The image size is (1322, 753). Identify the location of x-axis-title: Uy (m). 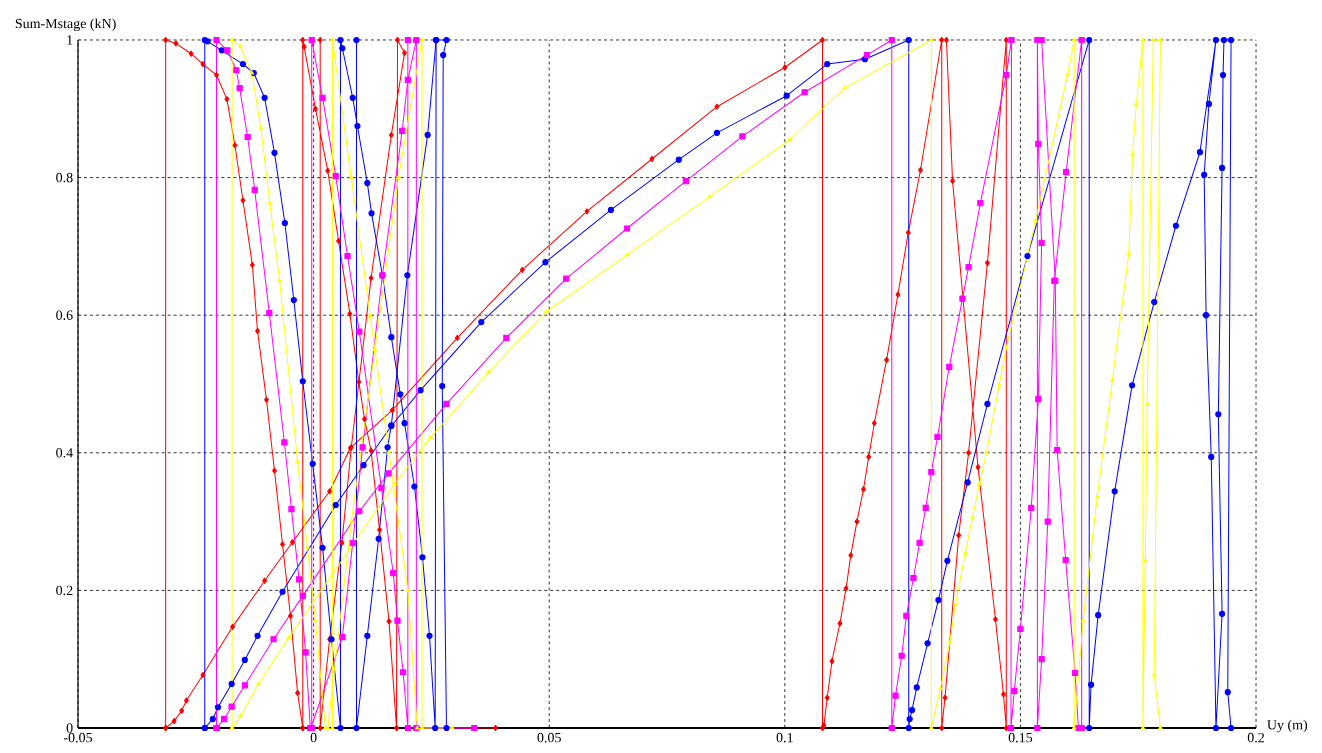
(1287, 726).